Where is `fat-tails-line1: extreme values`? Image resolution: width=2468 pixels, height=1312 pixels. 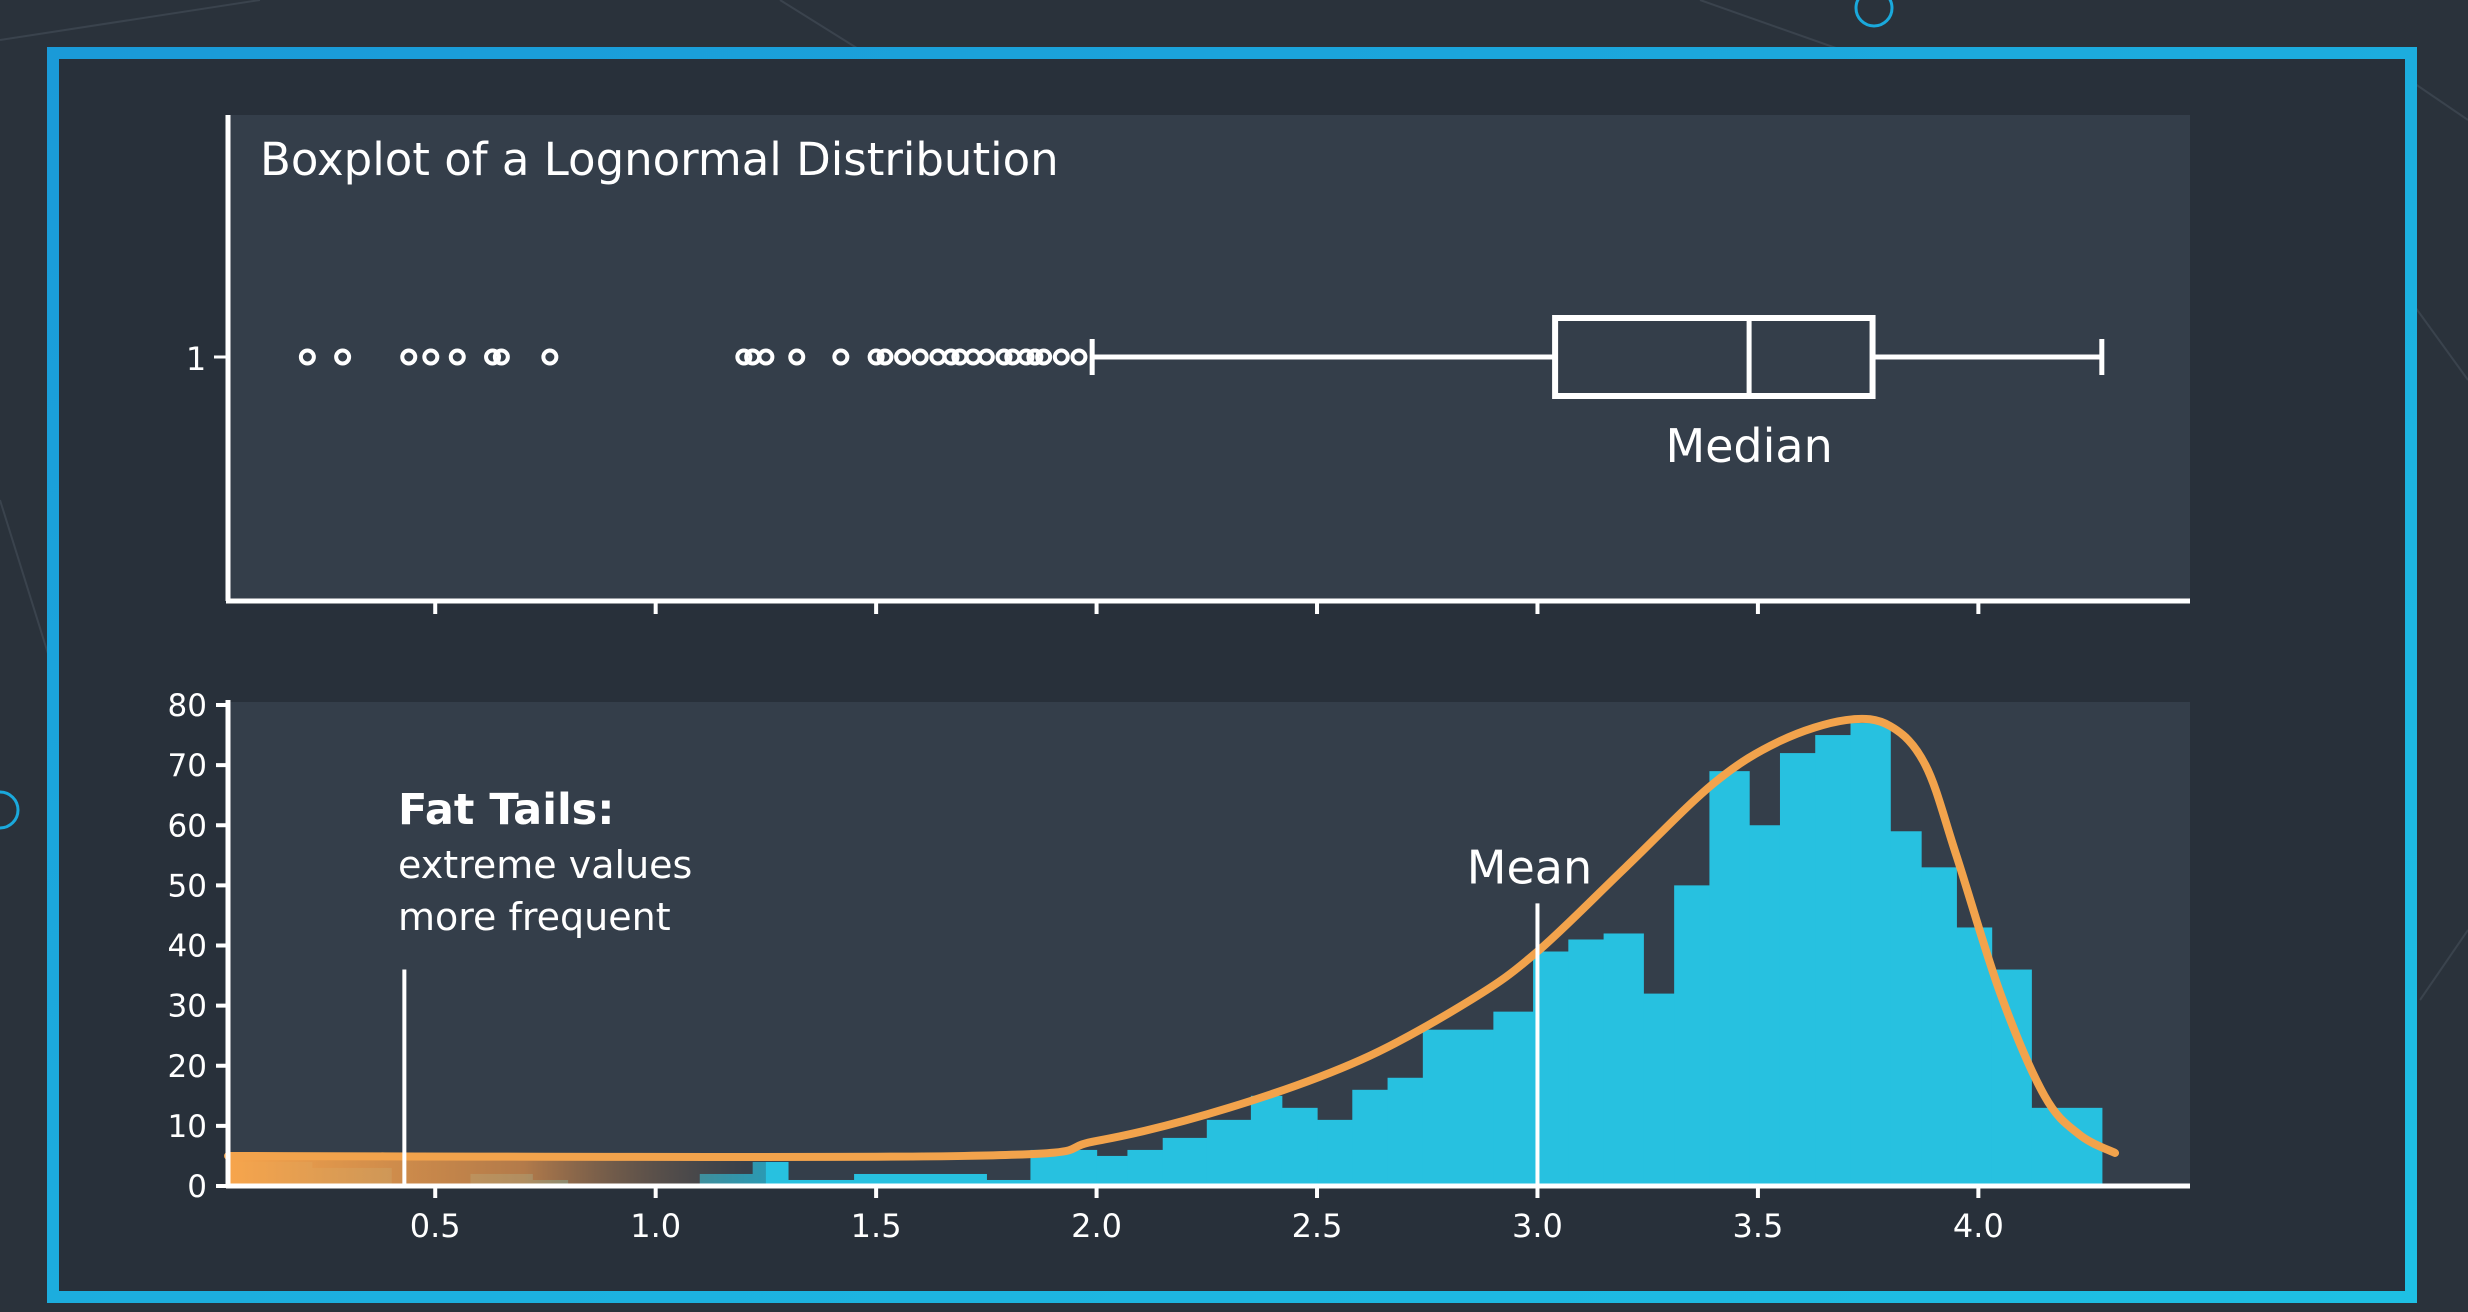 fat-tails-line1: extreme values is located at coordinates (545, 865).